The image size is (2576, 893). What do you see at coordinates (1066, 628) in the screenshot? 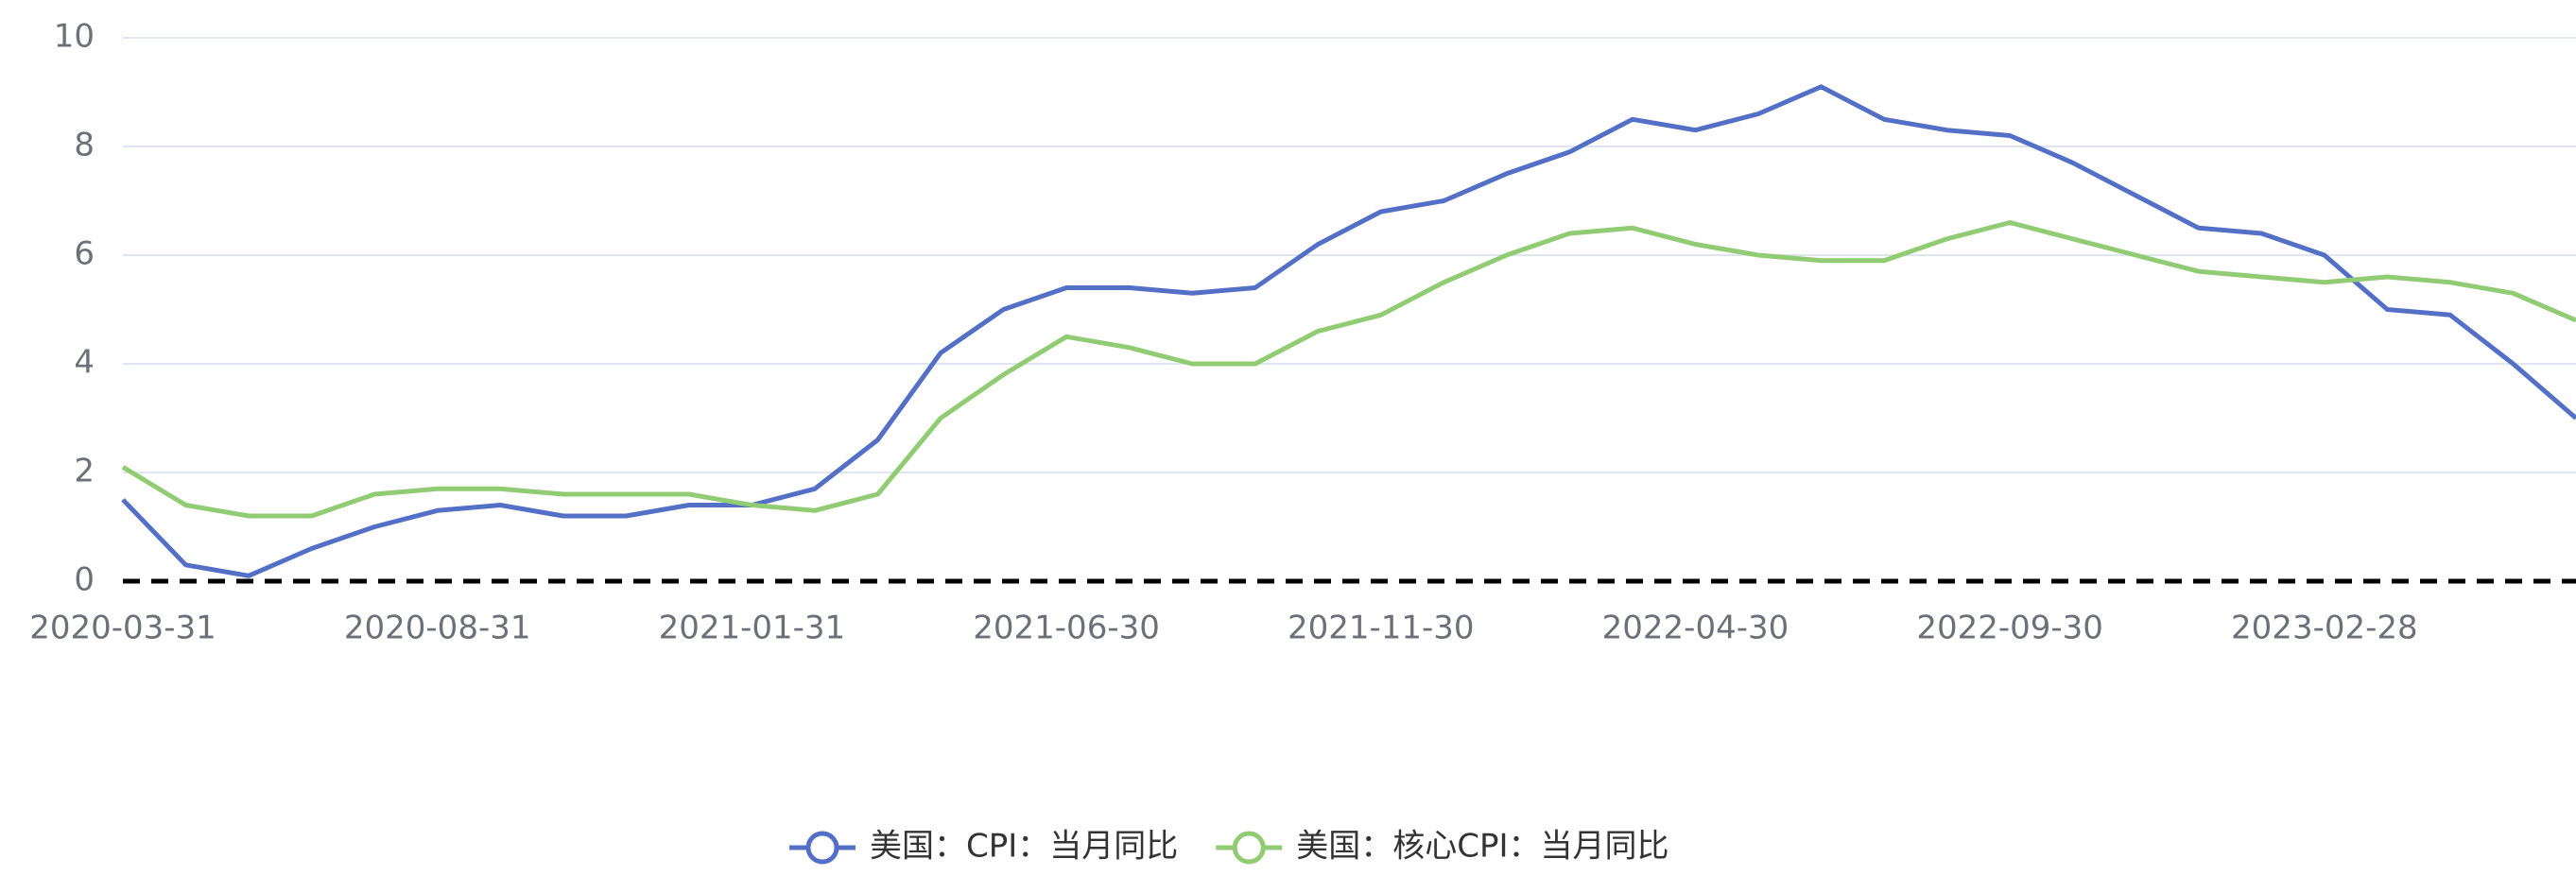
I see `x-tick-label: 2021-06-30` at bounding box center [1066, 628].